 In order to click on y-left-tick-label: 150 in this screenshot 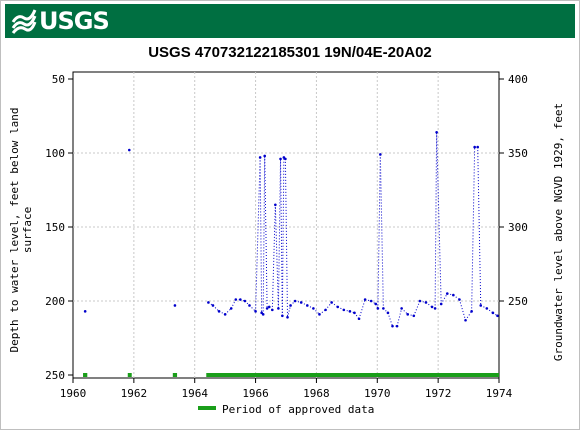, I will do `click(55, 227)`.